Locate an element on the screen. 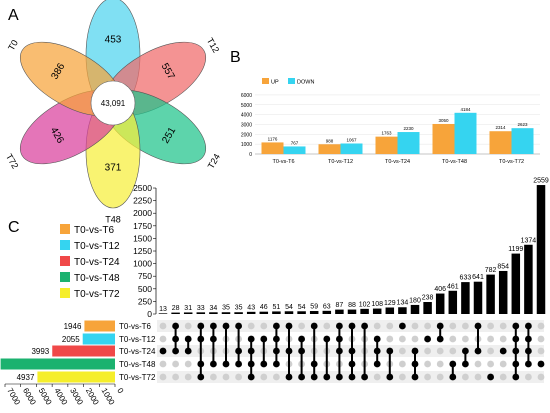  c-intersection-value: 46 is located at coordinates (264, 307).